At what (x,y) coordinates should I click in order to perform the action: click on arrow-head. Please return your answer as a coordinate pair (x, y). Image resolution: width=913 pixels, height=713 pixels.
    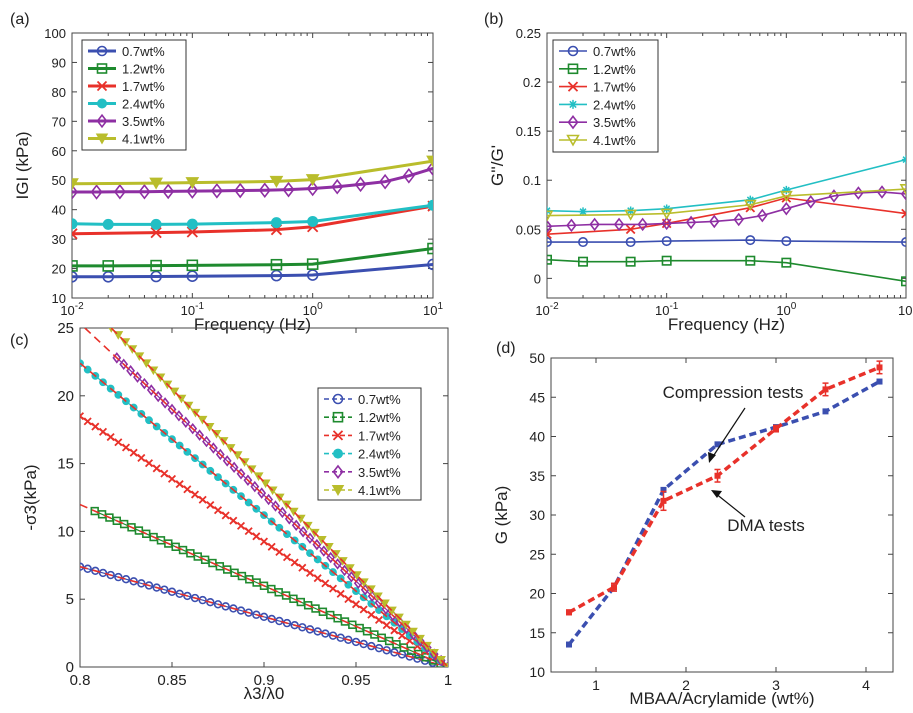
    Looking at the image, I should click on (716, 494).